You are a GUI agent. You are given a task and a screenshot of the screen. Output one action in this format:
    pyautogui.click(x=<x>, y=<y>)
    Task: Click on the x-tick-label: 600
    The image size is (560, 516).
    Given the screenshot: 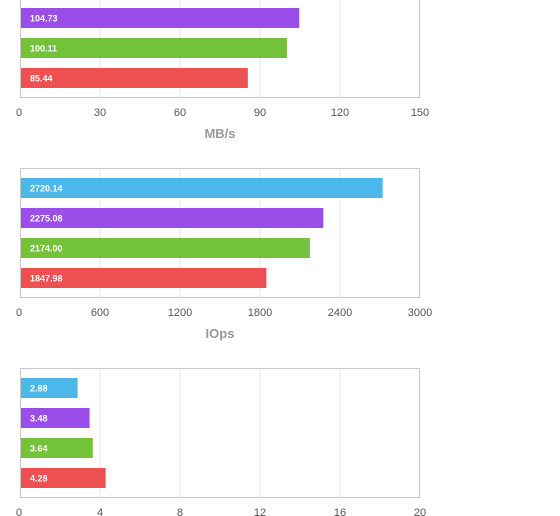 What is the action you would take?
    pyautogui.click(x=100, y=313)
    